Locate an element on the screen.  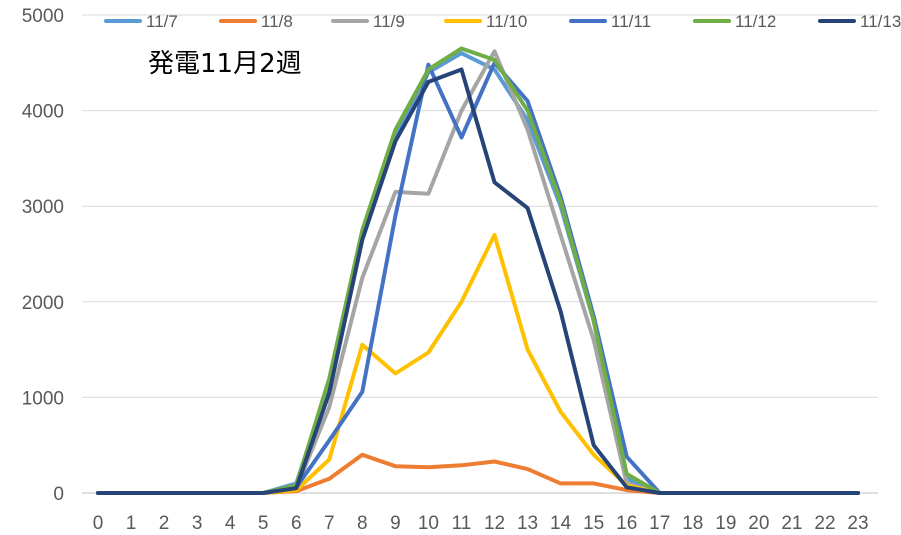
y-tick-label: 5000 is located at coordinates (43, 16).